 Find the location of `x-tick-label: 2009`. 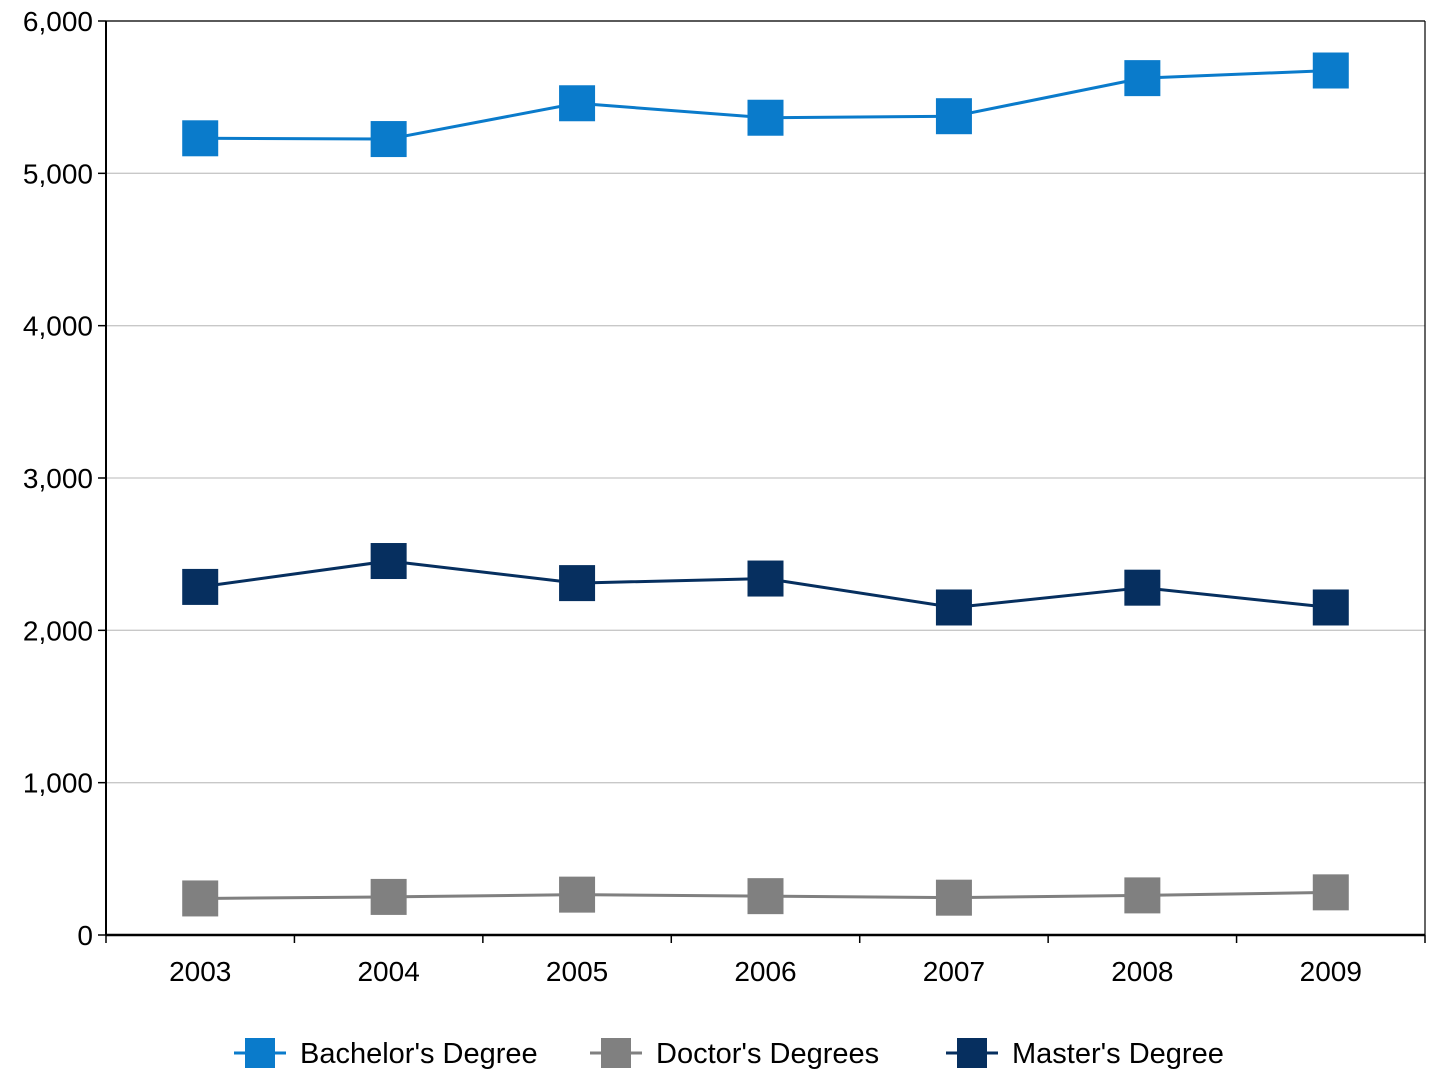

x-tick-label: 2009 is located at coordinates (1331, 971).